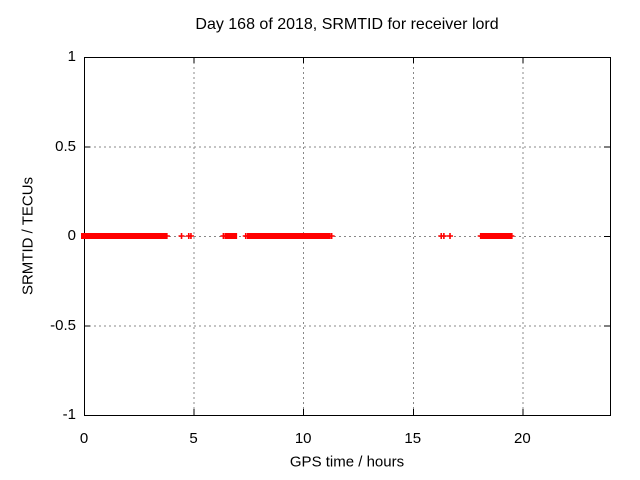 The height and width of the screenshot is (480, 640). I want to click on y-tick-label: 0, so click(71, 235).